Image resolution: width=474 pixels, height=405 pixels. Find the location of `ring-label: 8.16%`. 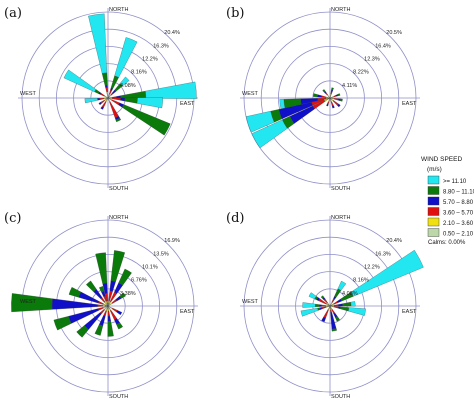

ring-label: 8.16% is located at coordinates (139, 73).